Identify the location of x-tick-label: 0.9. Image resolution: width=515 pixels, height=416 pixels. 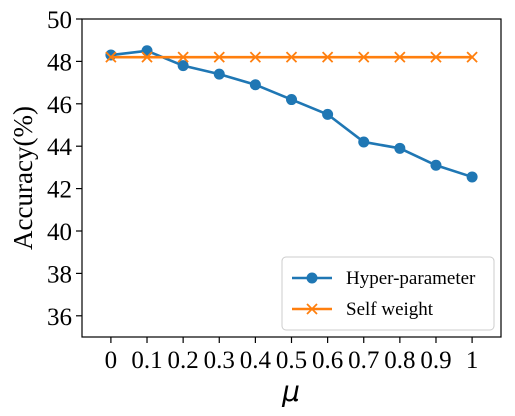
(435, 360).